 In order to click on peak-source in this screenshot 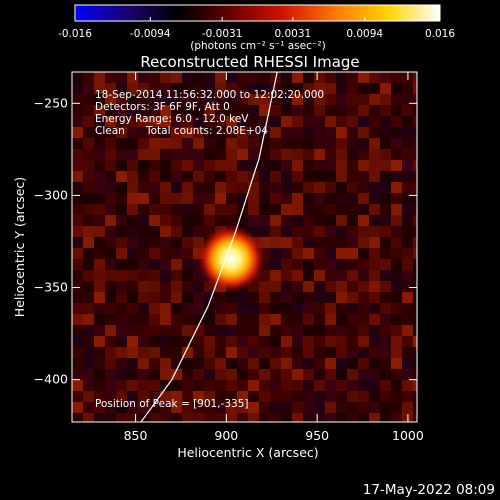, I will do `click(231, 258)`.